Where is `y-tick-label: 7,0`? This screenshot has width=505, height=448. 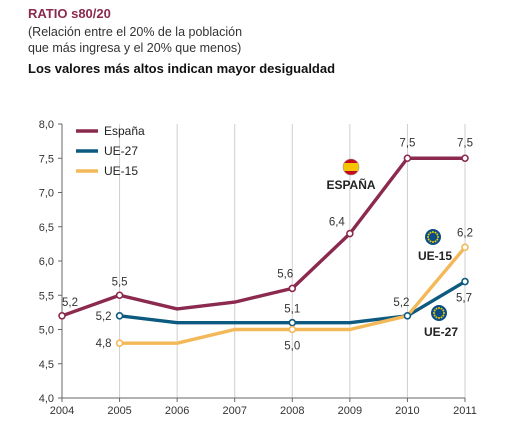 y-tick-label: 7,0 is located at coordinates (46, 194).